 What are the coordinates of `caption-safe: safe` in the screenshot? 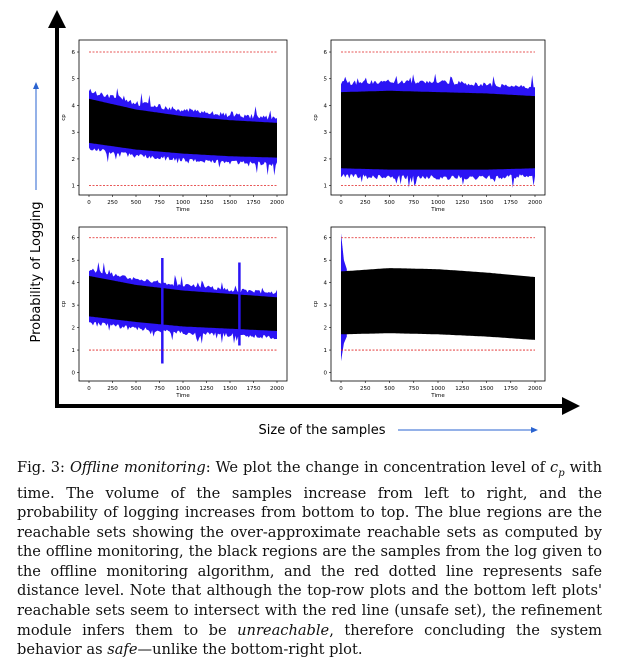 It's located at (122, 650).